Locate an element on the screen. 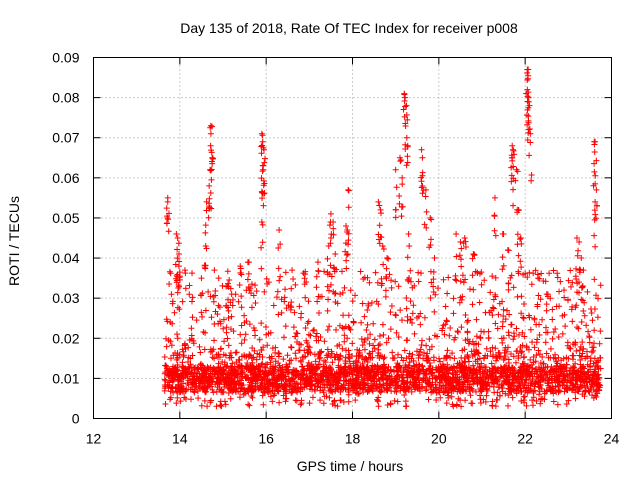  y-tick-label: 0.01 is located at coordinates (65, 378).